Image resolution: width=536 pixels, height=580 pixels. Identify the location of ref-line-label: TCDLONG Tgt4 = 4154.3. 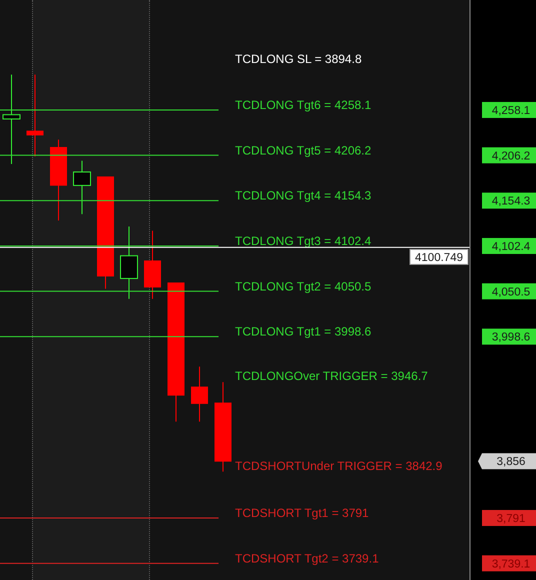
(303, 195).